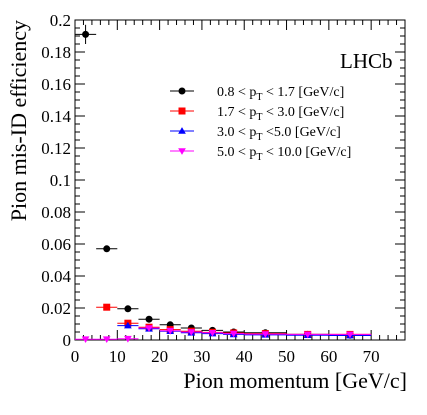 Image resolution: width=427 pixels, height=415 pixels. Describe the element at coordinates (18, 120) in the screenshot. I see `y-axis-title: Pion mis-ID efficiency` at that location.